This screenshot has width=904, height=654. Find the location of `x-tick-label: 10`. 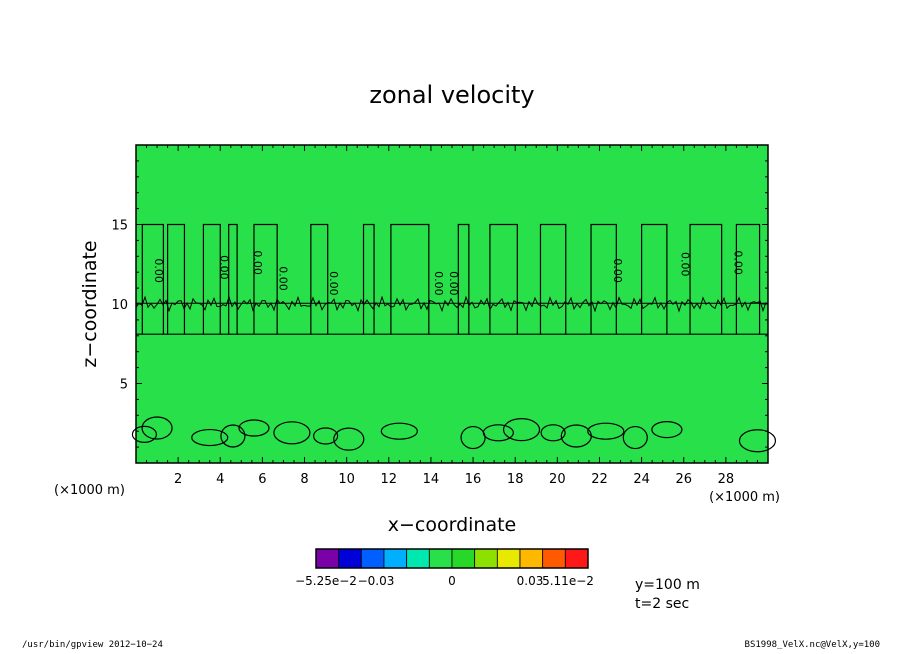

x-tick-label: 10 is located at coordinates (346, 479).